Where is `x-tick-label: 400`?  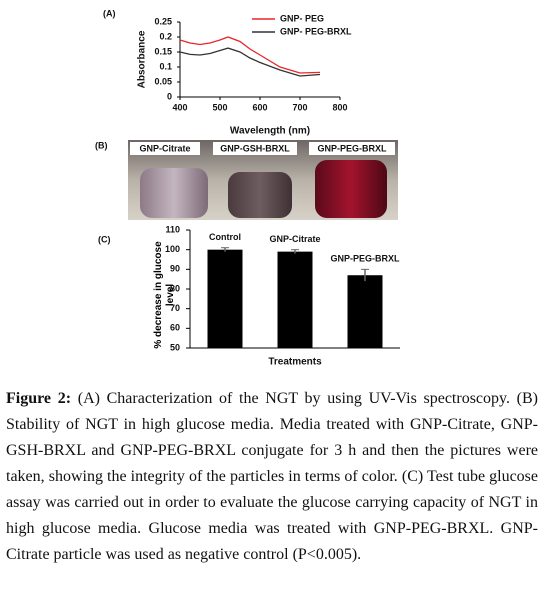 x-tick-label: 400 is located at coordinates (179, 107).